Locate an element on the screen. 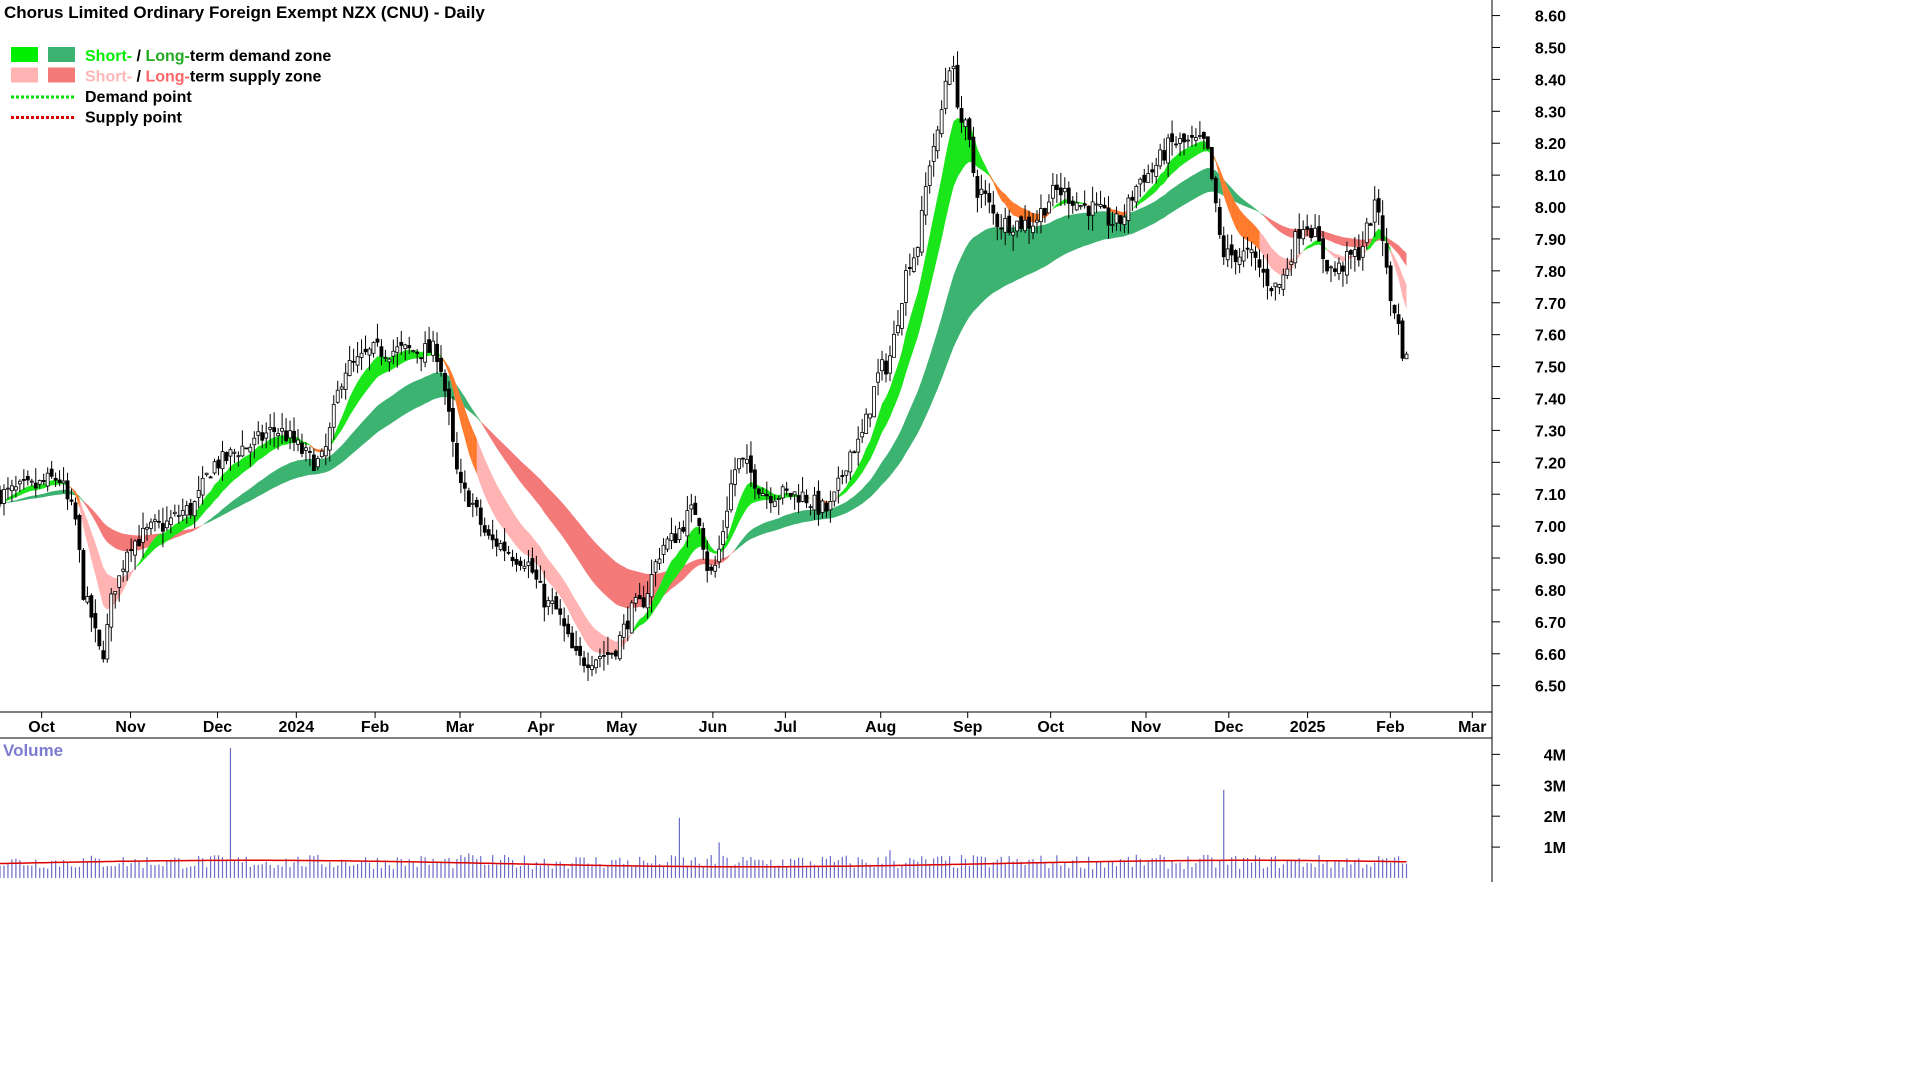 Image resolution: width=1920 pixels, height=1080 pixels. y-tick-label: 7.10 is located at coordinates (1550, 495).